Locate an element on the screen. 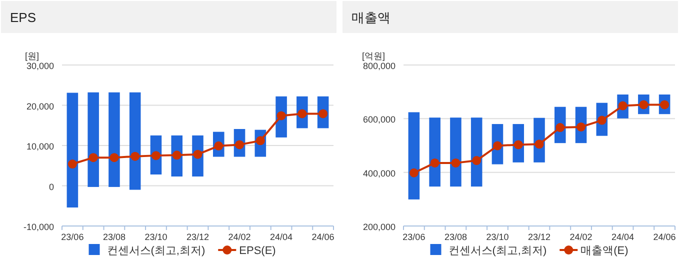 The height and width of the screenshot is (263, 683). y-tick-label: 600,000 is located at coordinates (379, 119).